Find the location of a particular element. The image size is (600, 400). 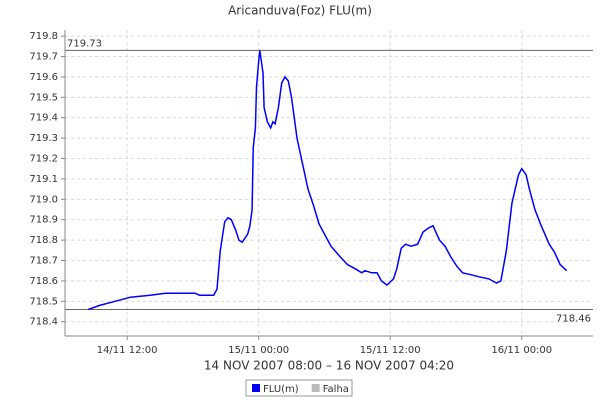

legend-frame is located at coordinates (299, 388).